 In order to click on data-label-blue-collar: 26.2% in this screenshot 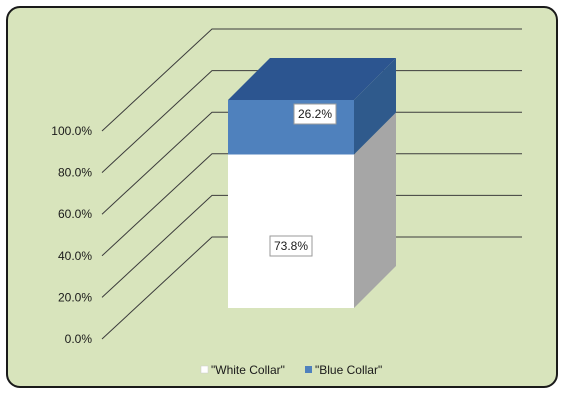, I will do `click(315, 114)`.